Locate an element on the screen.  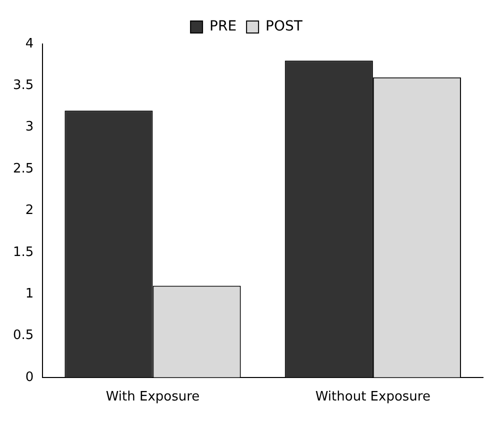
y-tick-label: 1 is located at coordinates (29, 294).